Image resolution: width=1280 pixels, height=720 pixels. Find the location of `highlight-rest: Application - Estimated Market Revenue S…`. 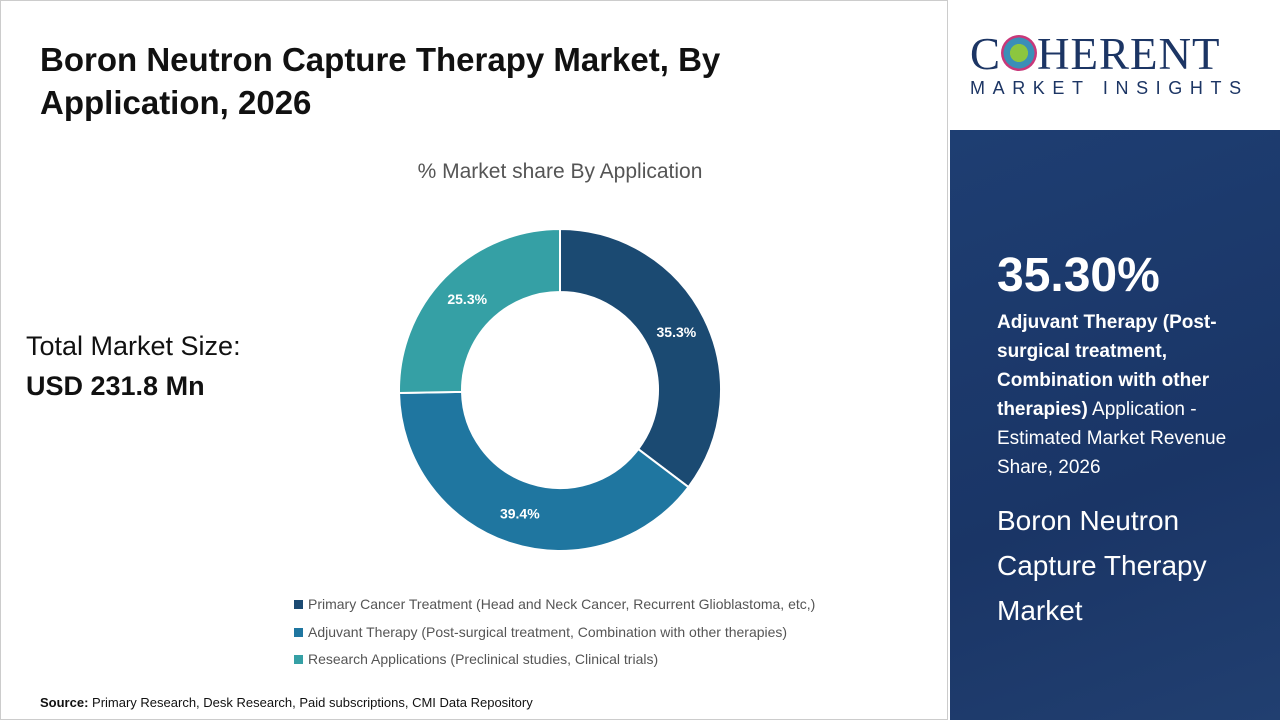

highlight-rest: Application - Estimated Market Revenue S… is located at coordinates (1112, 438).